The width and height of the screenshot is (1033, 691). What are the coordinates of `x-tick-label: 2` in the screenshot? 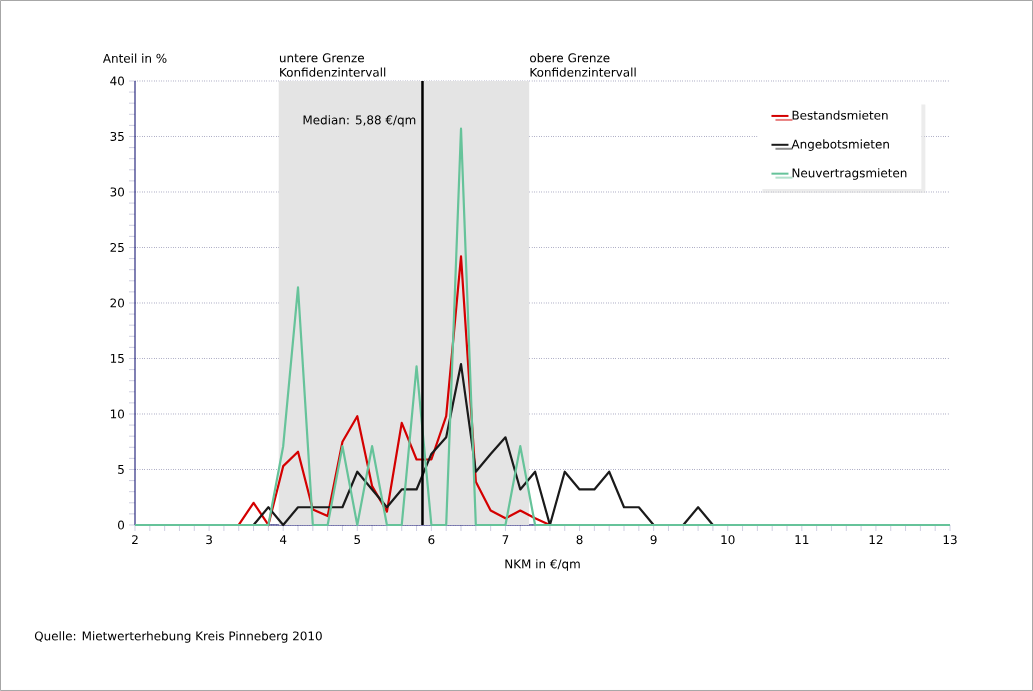 It's located at (135, 540).